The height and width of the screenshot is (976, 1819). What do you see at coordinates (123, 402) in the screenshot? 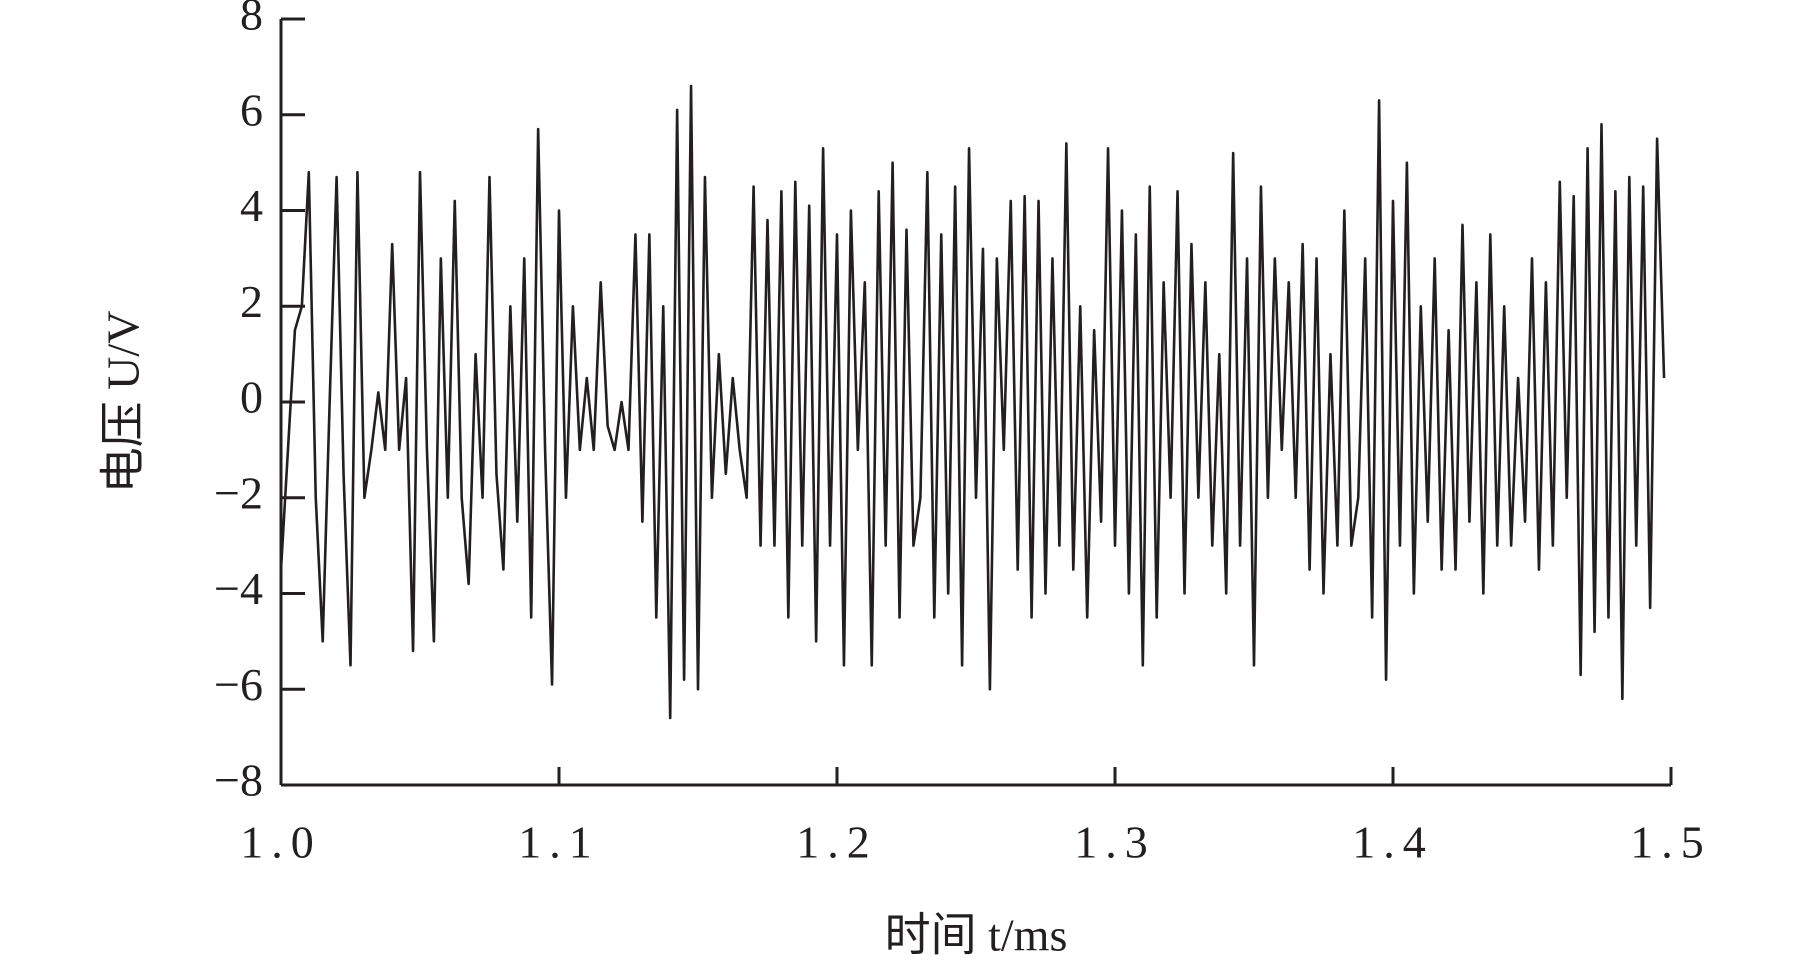
I see `y-axis-label: 电压 U/V` at bounding box center [123, 402].